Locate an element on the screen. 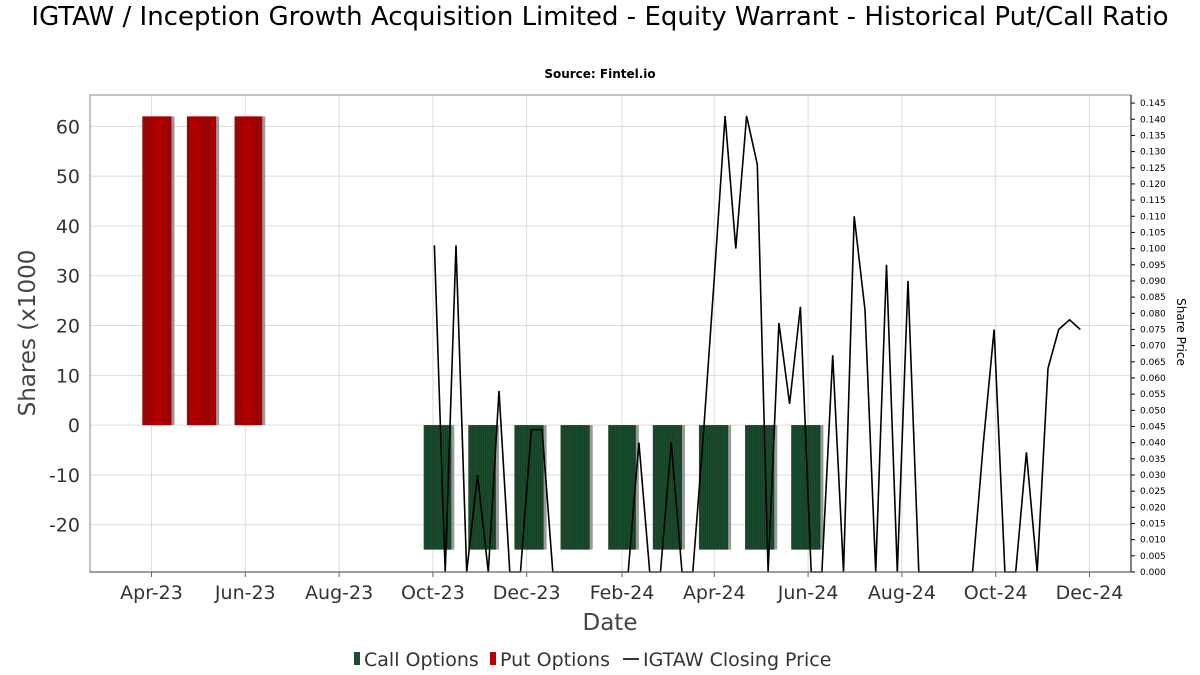 The image size is (1200, 675). x-tick-label: Feb-24 is located at coordinates (622, 593).